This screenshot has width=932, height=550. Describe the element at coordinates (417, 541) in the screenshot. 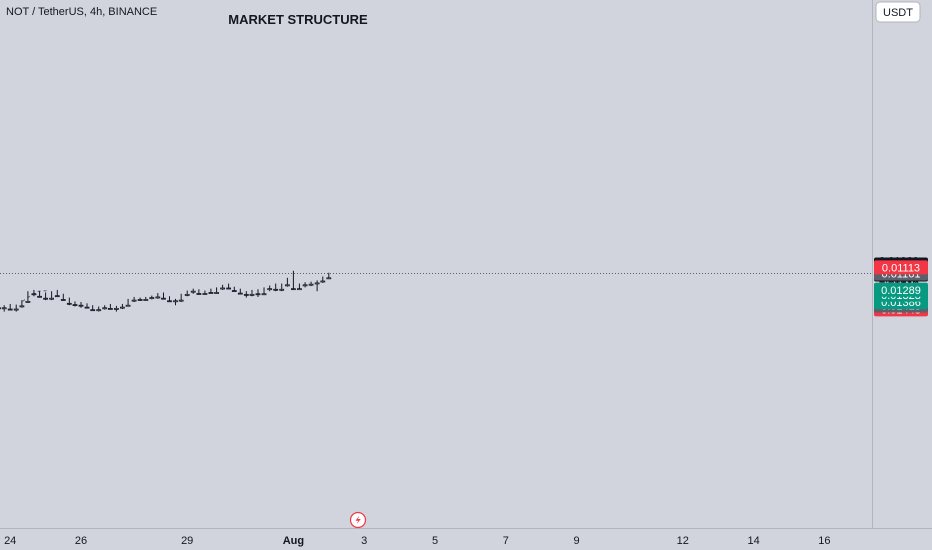

I see `time-axis: 24 26 29 Aug 3 5 7 9 12 14 16` at that location.